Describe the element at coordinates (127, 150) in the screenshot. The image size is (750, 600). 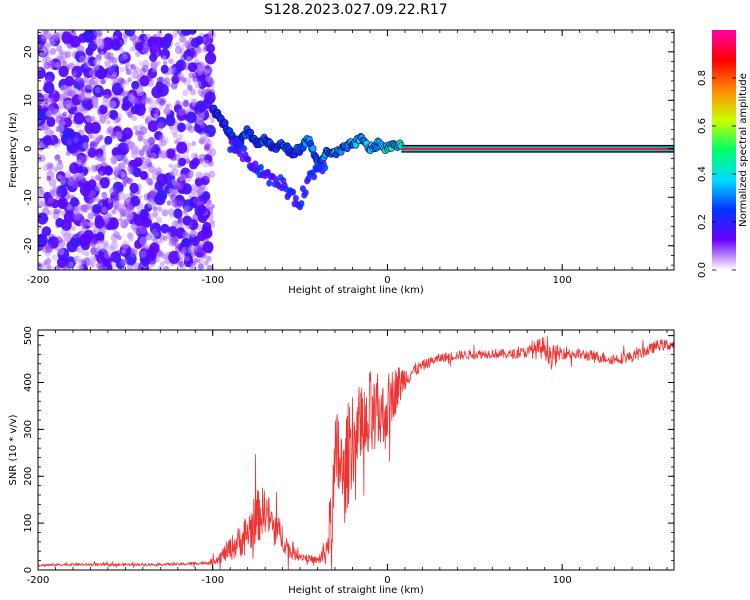
I see `heatmap-noise-cells` at that location.